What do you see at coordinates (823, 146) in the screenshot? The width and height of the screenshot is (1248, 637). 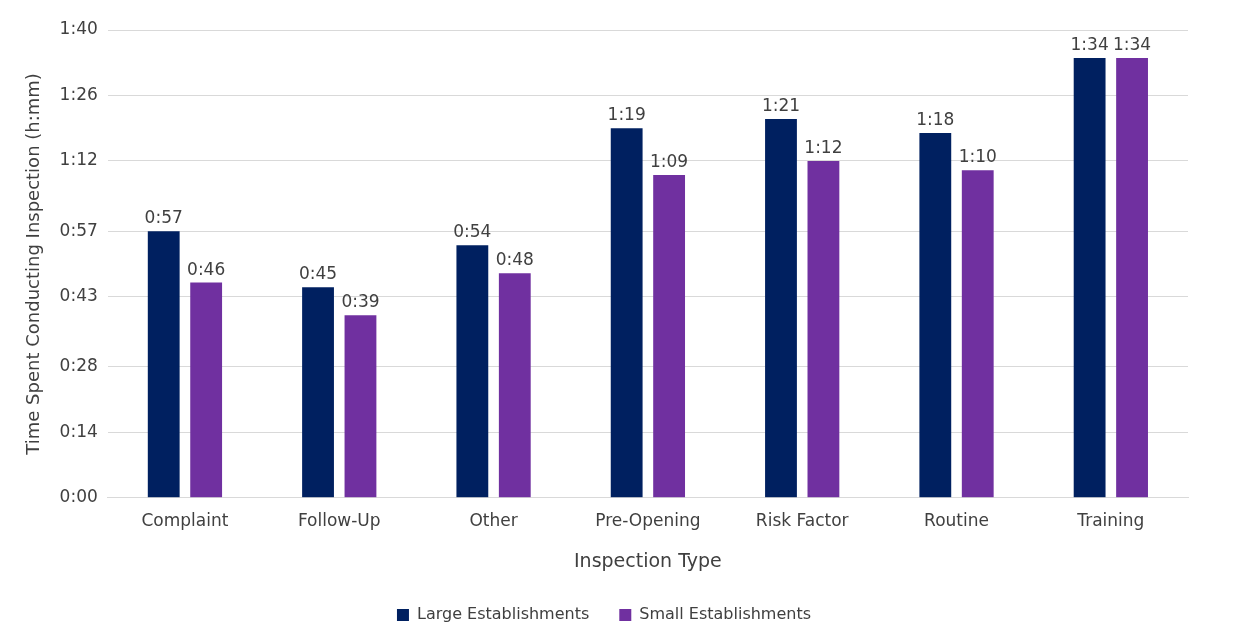 I see `data-label: 1:12` at bounding box center [823, 146].